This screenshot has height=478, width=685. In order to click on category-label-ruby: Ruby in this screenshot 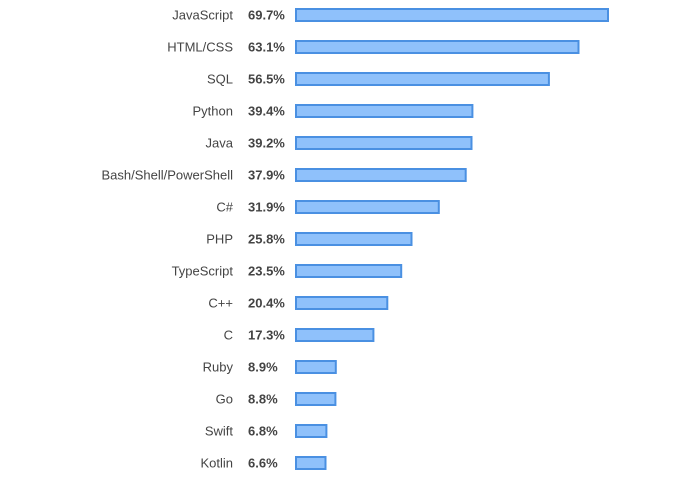, I will do `click(218, 367)`.